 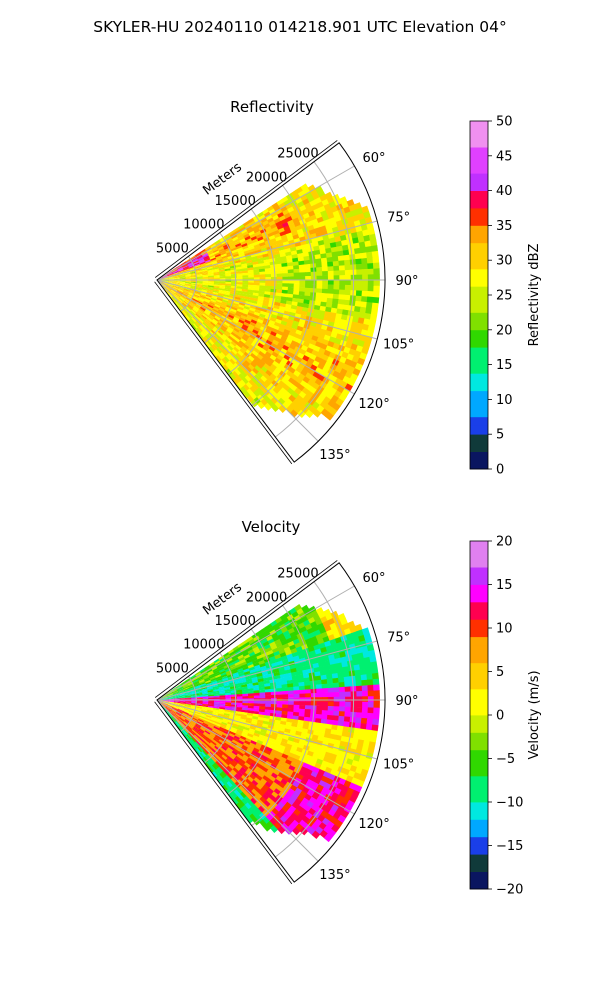 What do you see at coordinates (373, 404) in the screenshot?
I see `azimuth-tick-label: 120°` at bounding box center [373, 404].